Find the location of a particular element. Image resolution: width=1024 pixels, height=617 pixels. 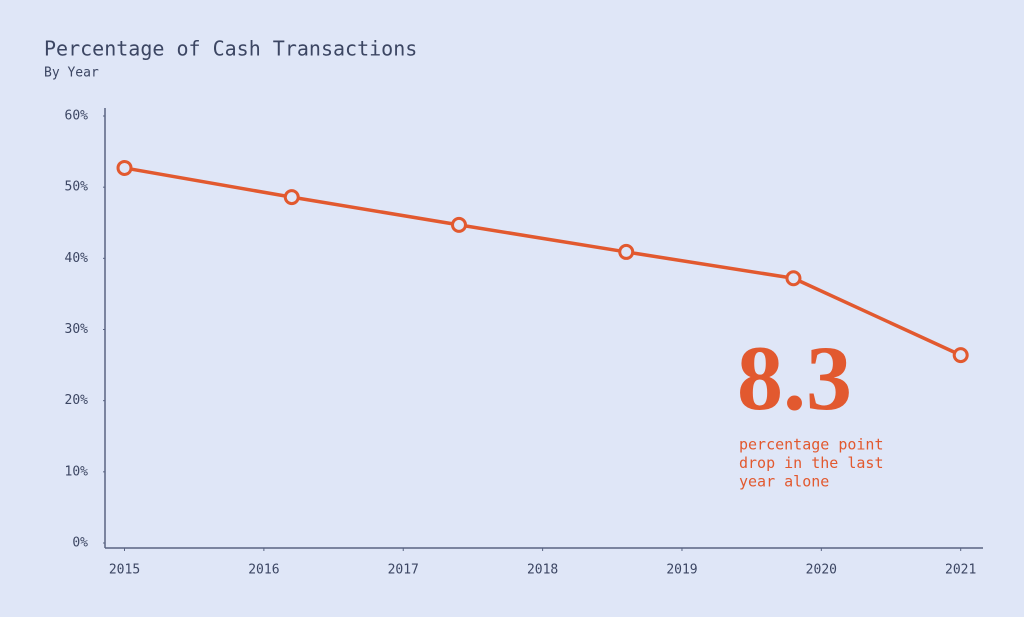

y-tick-label: 10% is located at coordinates (77, 471).